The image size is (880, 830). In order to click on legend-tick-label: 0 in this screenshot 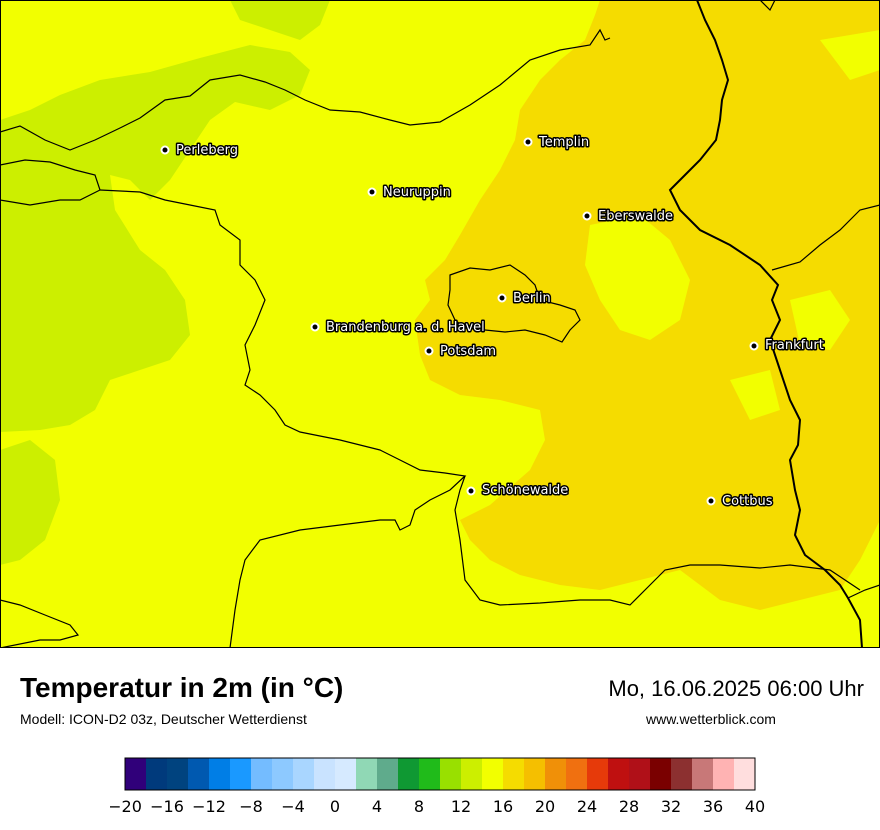, I will do `click(335, 806)`.